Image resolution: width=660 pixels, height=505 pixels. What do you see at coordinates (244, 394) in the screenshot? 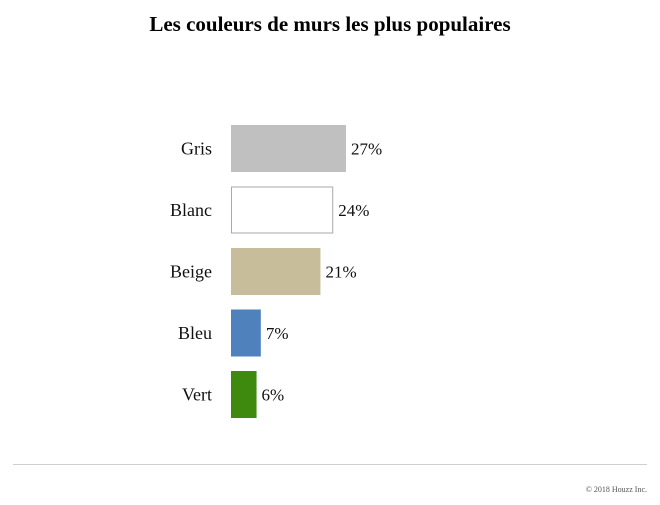
I see `bar-vert` at bounding box center [244, 394].